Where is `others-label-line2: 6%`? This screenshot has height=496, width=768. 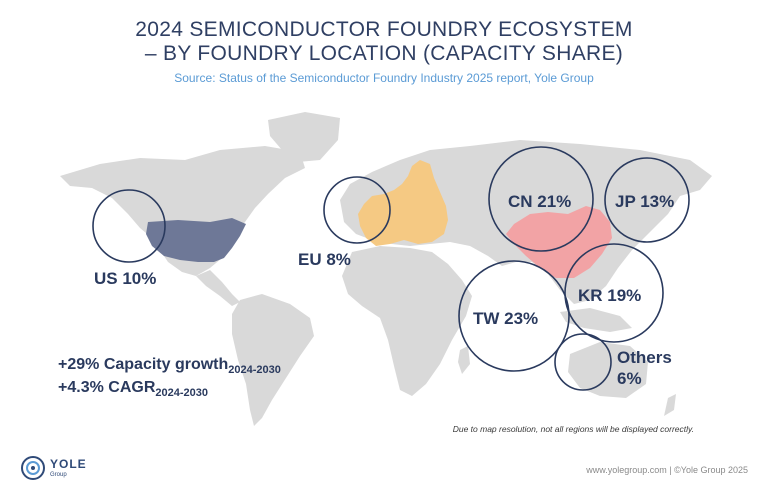
others-label-line2: 6% is located at coordinates (629, 378).